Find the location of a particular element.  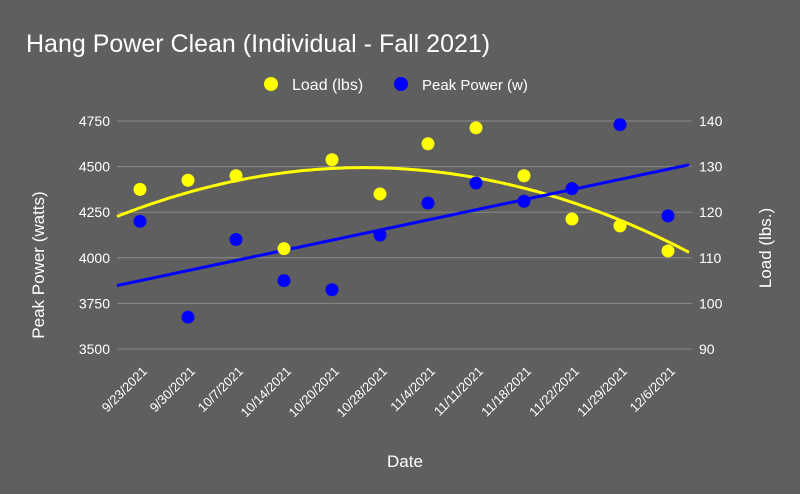

y-tick-right: 110 is located at coordinates (710, 258).